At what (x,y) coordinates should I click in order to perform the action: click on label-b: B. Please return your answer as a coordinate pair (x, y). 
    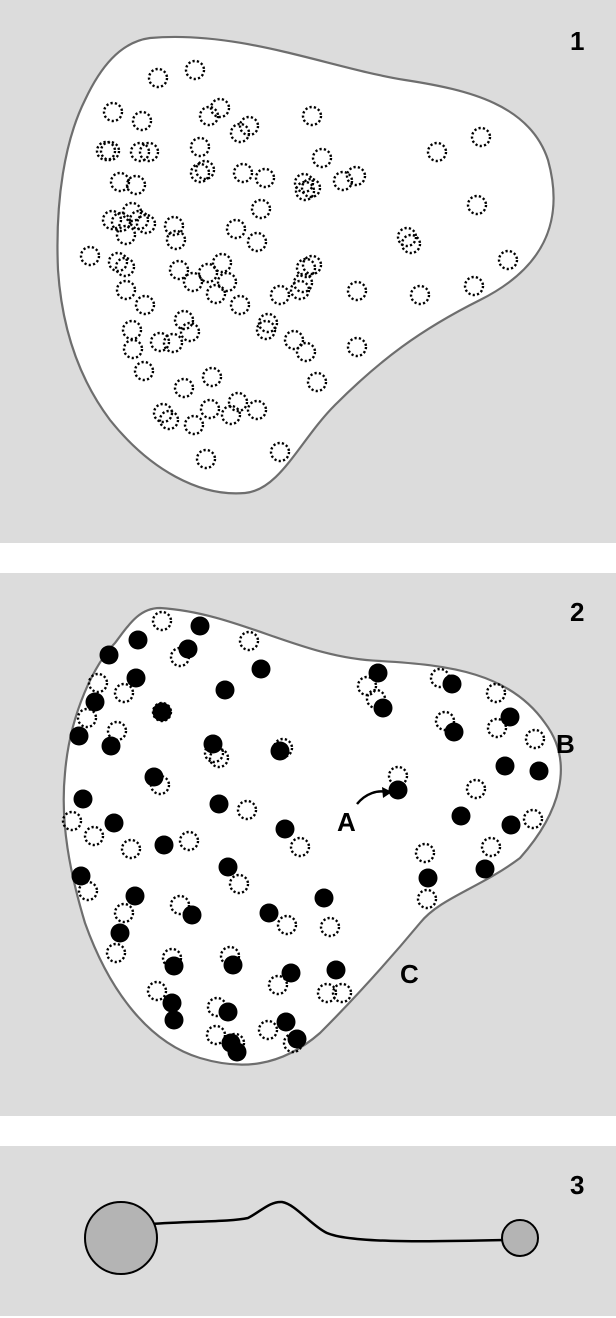
    Looking at the image, I should click on (565, 744).